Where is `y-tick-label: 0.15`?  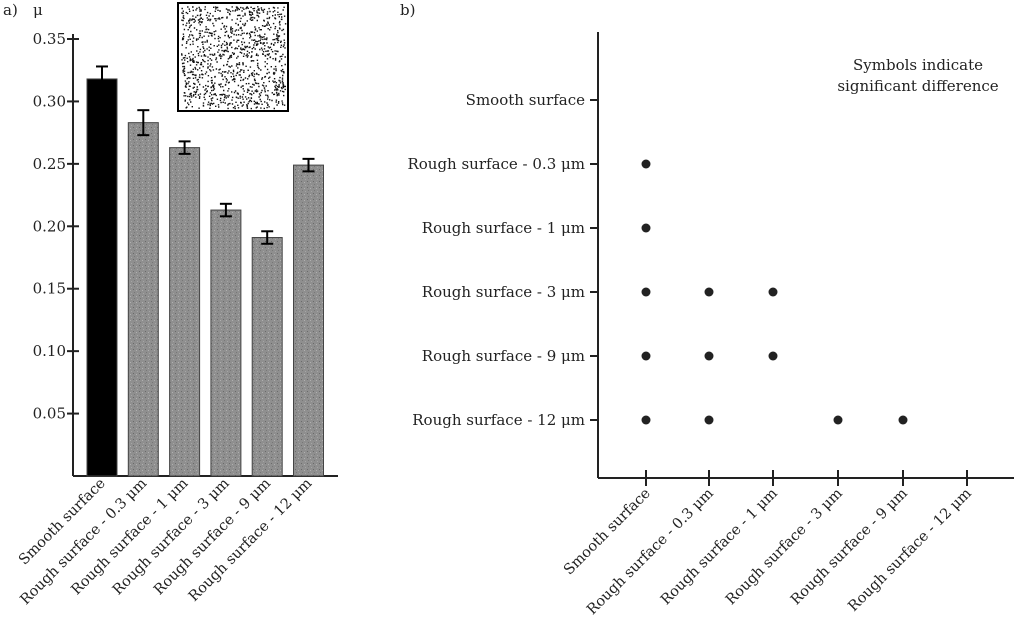 y-tick-label: 0.15 is located at coordinates (49, 289).